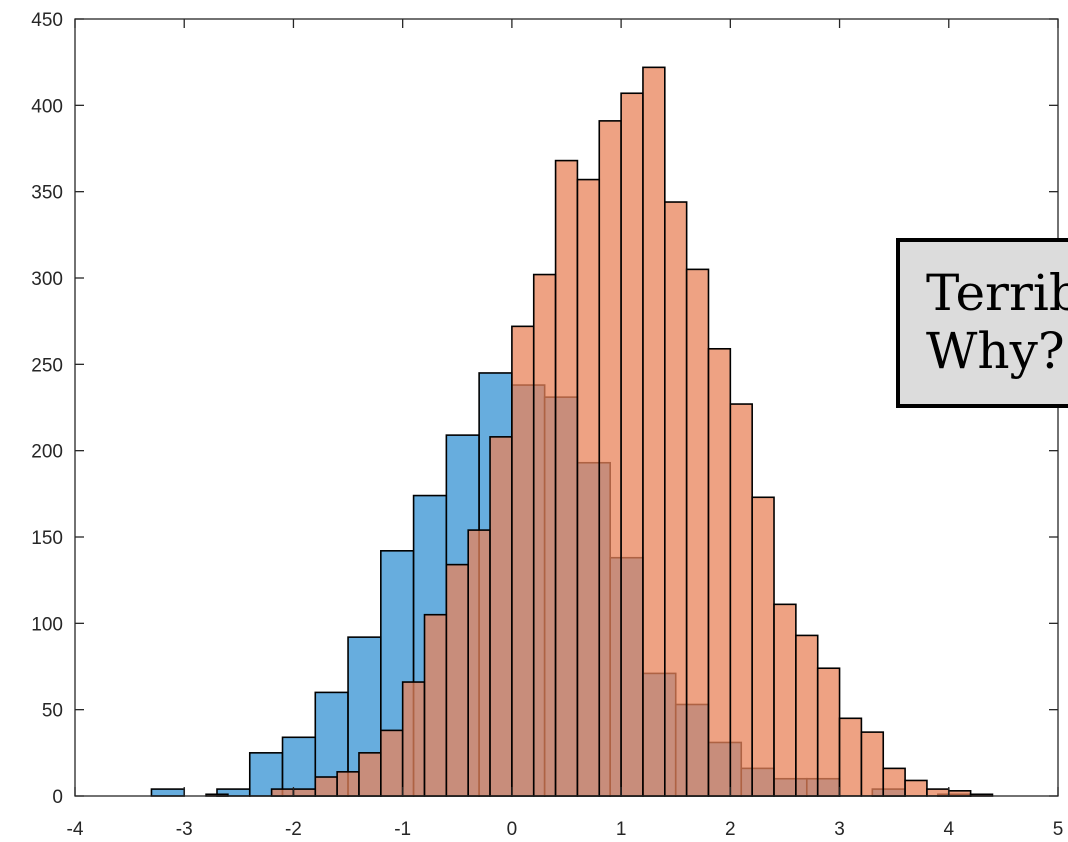 Image resolution: width=1068 pixels, height=842 pixels. I want to click on x-tick-label-5: 1, so click(621, 829).